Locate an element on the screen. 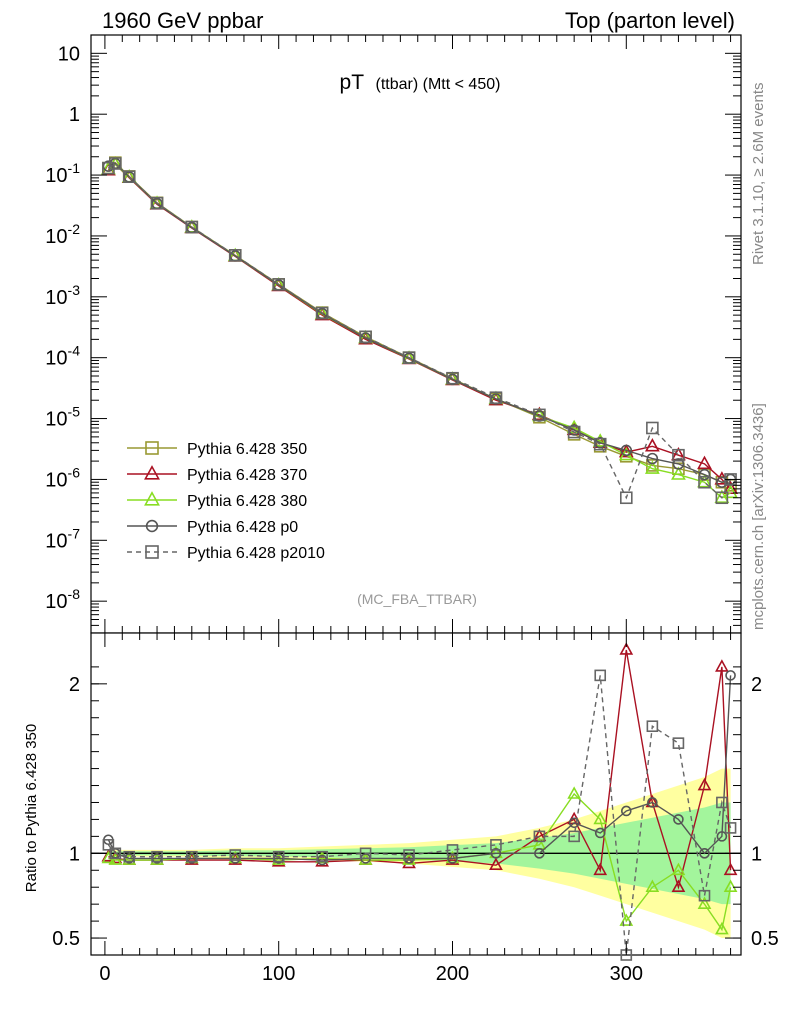 This screenshot has width=786, height=1024. legend-label-1: Pythia 6.428 370 is located at coordinates (247, 475).